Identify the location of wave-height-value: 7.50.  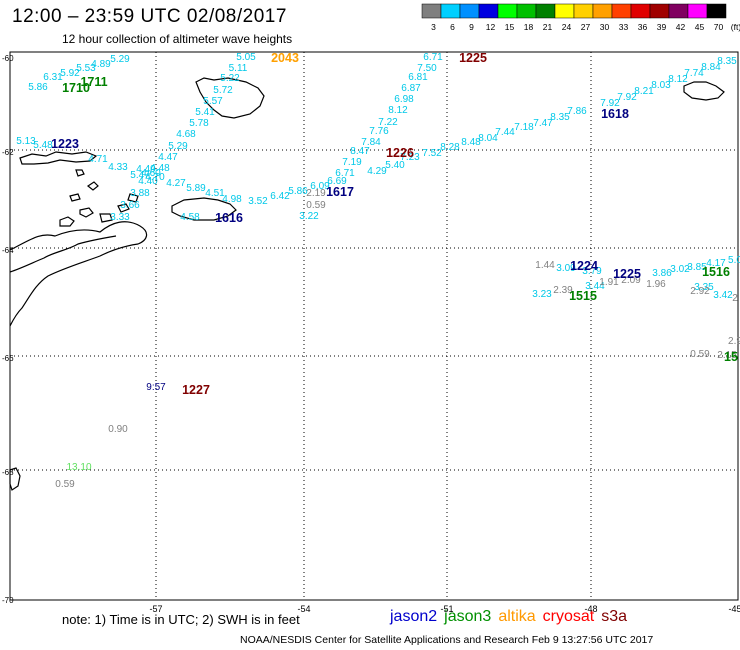
(427, 68).